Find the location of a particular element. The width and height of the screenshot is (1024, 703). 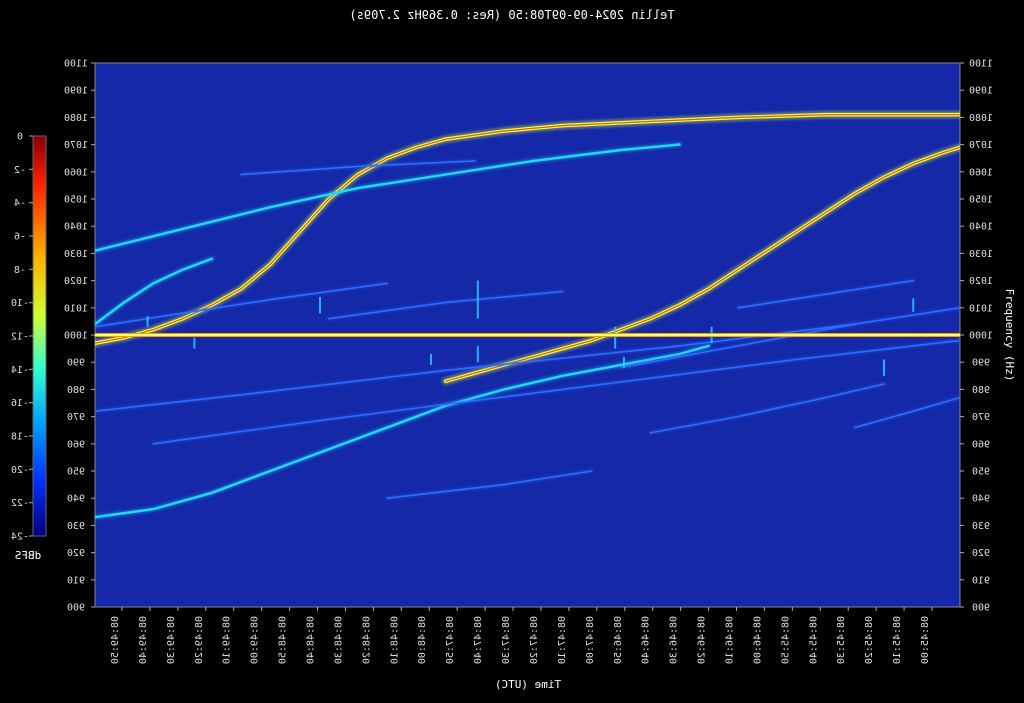

y-tick-label-left: 1040 is located at coordinates (76, 227).